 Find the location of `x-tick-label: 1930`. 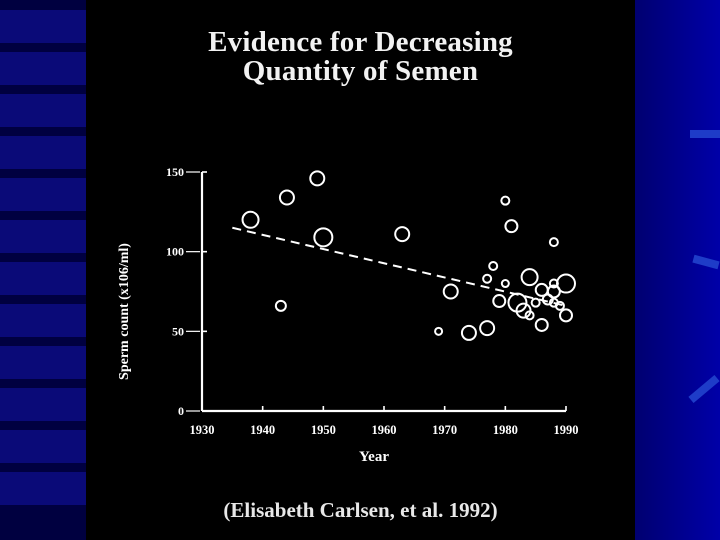

x-tick-label: 1930 is located at coordinates (202, 430).